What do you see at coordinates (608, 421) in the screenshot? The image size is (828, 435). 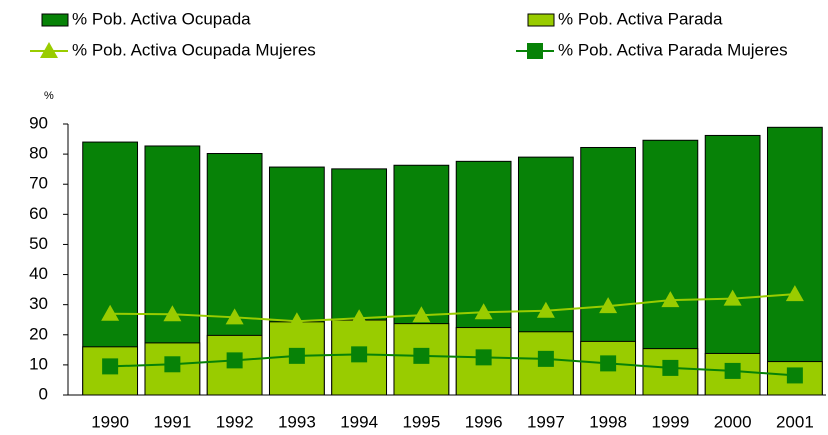 I see `x-tick-label: 1998` at bounding box center [608, 421].